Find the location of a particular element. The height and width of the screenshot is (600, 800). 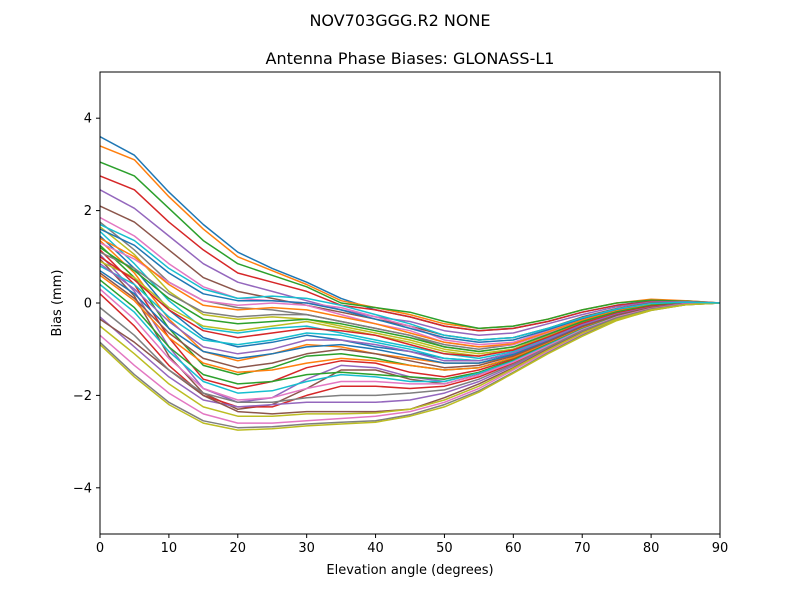

x-axis-label: Elevation angle (degrees) is located at coordinates (409, 570).